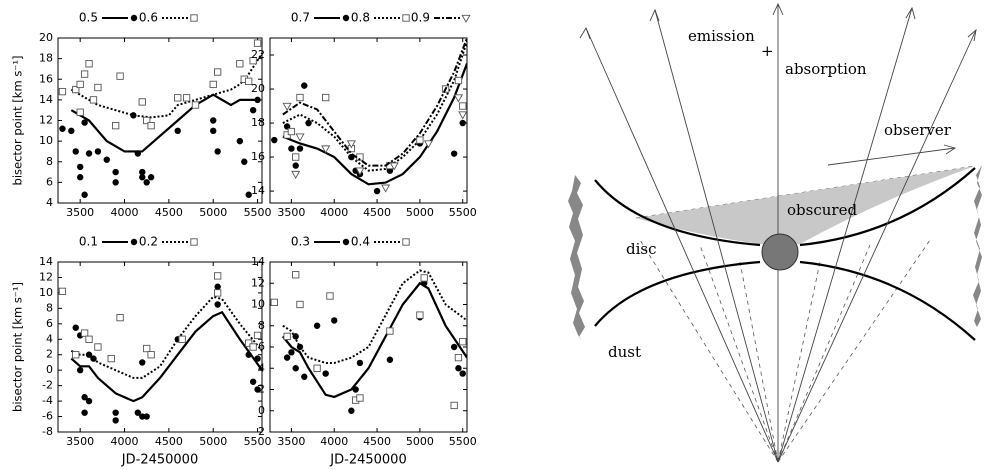  Describe the element at coordinates (258, 156) in the screenshot. I see `y-tick-label: 16` at that location.